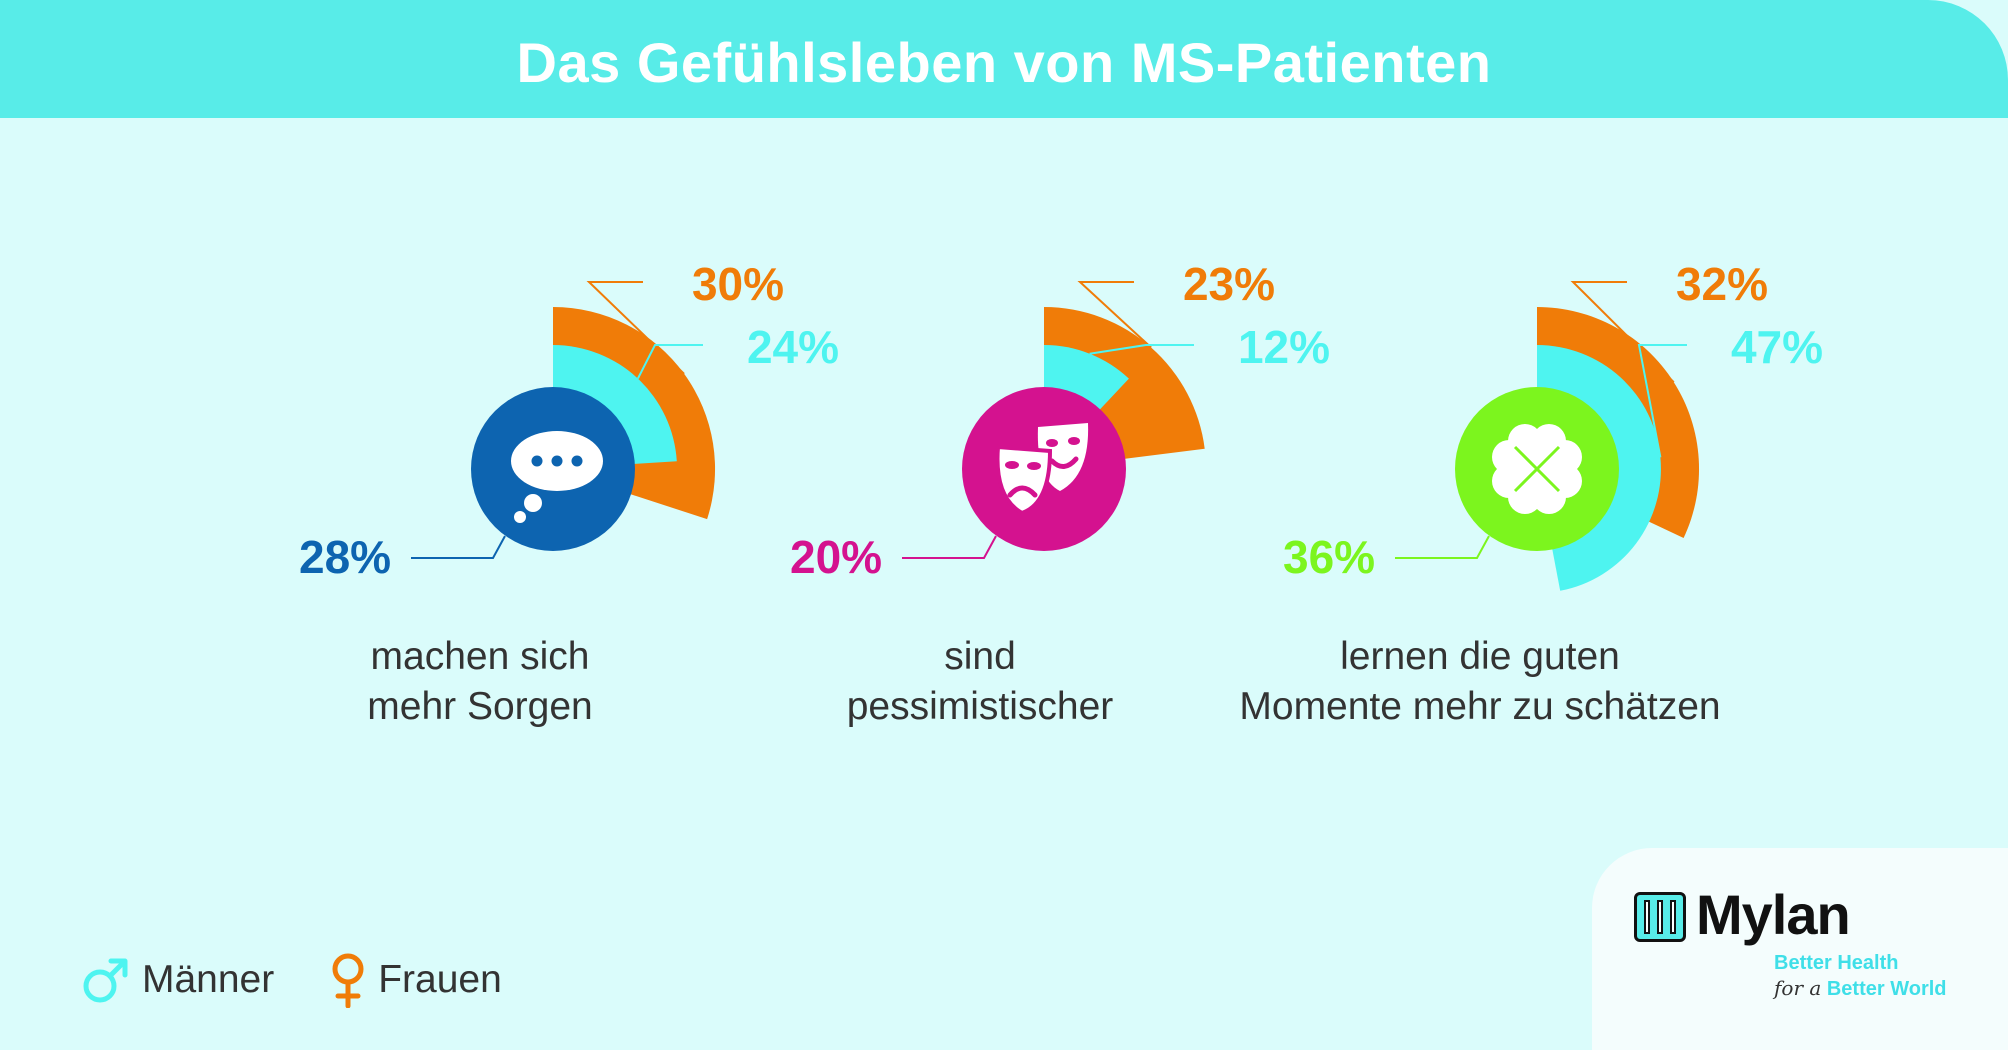  Describe the element at coordinates (980, 656) in the screenshot. I see `caption-2-line-1: sind` at that location.